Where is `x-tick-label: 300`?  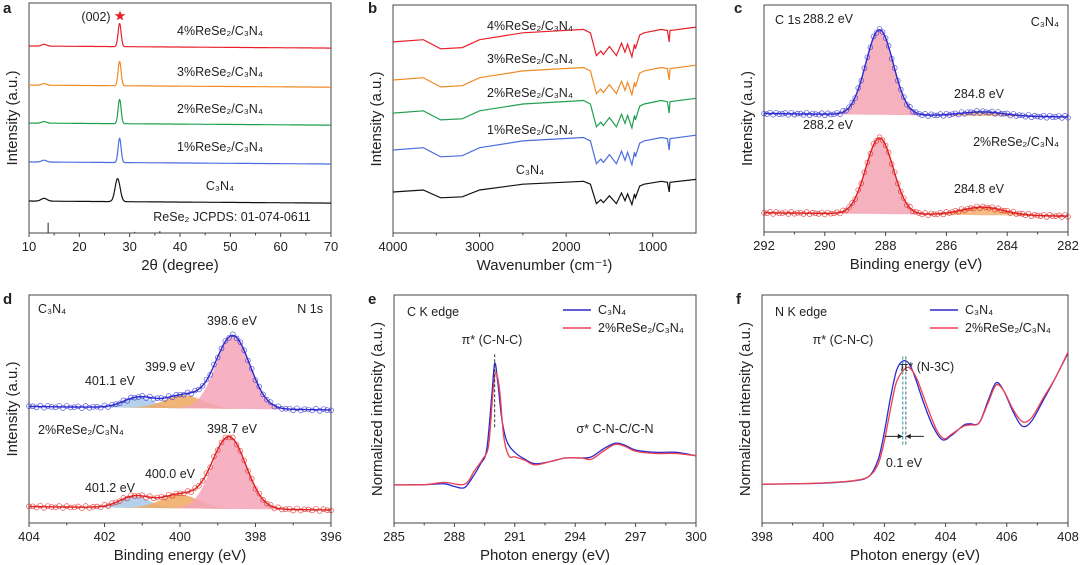
x-tick-label: 300 is located at coordinates (696, 536).